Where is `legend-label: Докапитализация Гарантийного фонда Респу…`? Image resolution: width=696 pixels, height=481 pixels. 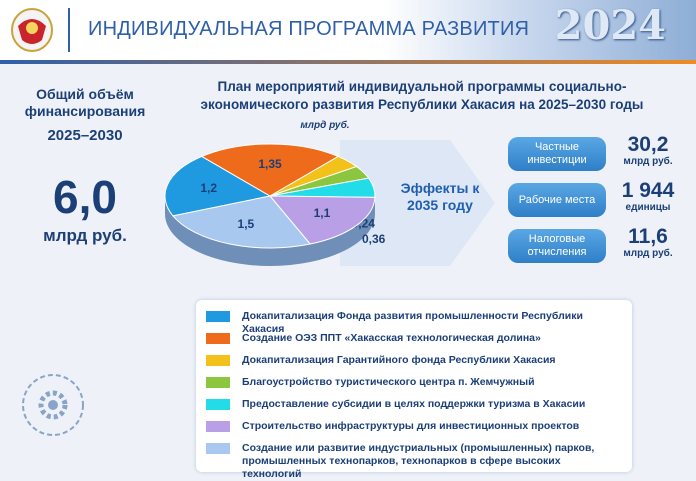 legend-label: Докапитализация Гарантийного фонда Респу… is located at coordinates (399, 360).